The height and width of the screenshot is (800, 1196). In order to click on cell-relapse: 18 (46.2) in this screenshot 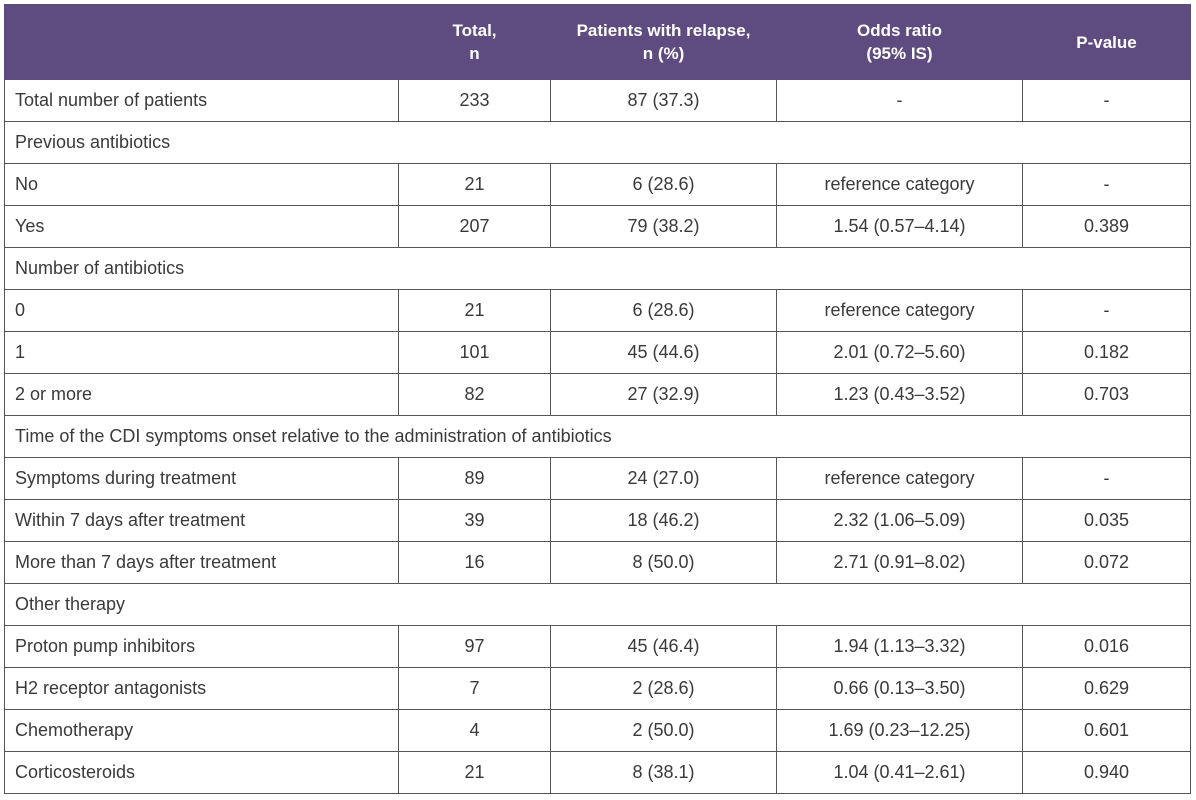, I will do `click(663, 520)`.